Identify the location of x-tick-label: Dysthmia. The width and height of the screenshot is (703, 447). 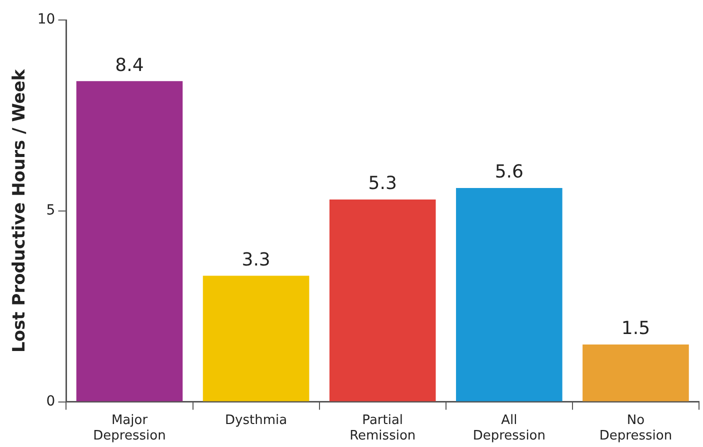
(256, 420).